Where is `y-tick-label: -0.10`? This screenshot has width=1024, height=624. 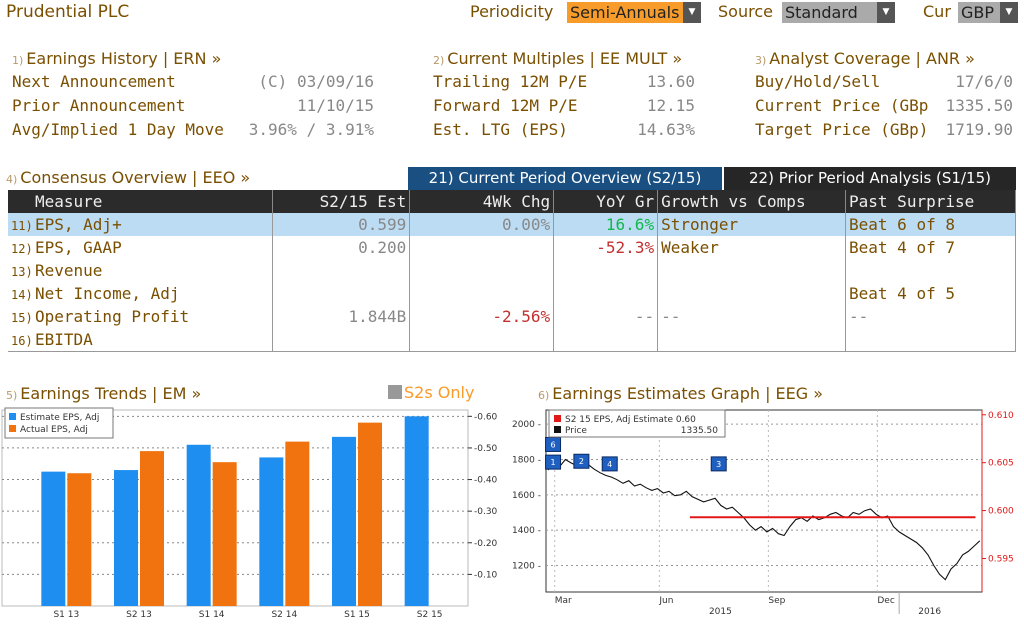
y-tick-label: -0.10 is located at coordinates (486, 575).